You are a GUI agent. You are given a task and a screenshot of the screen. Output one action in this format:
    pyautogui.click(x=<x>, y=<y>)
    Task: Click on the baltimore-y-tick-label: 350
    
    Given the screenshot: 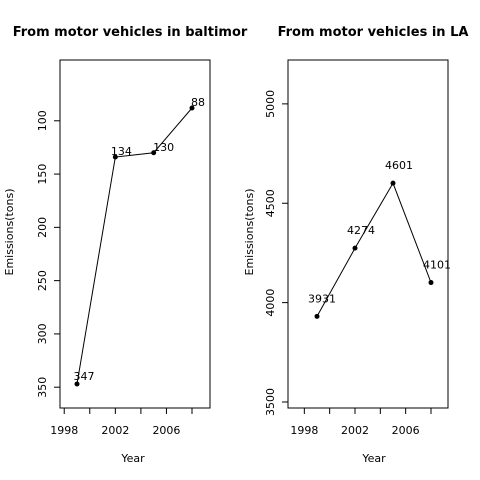 What is the action you would take?
    pyautogui.click(x=42, y=387)
    